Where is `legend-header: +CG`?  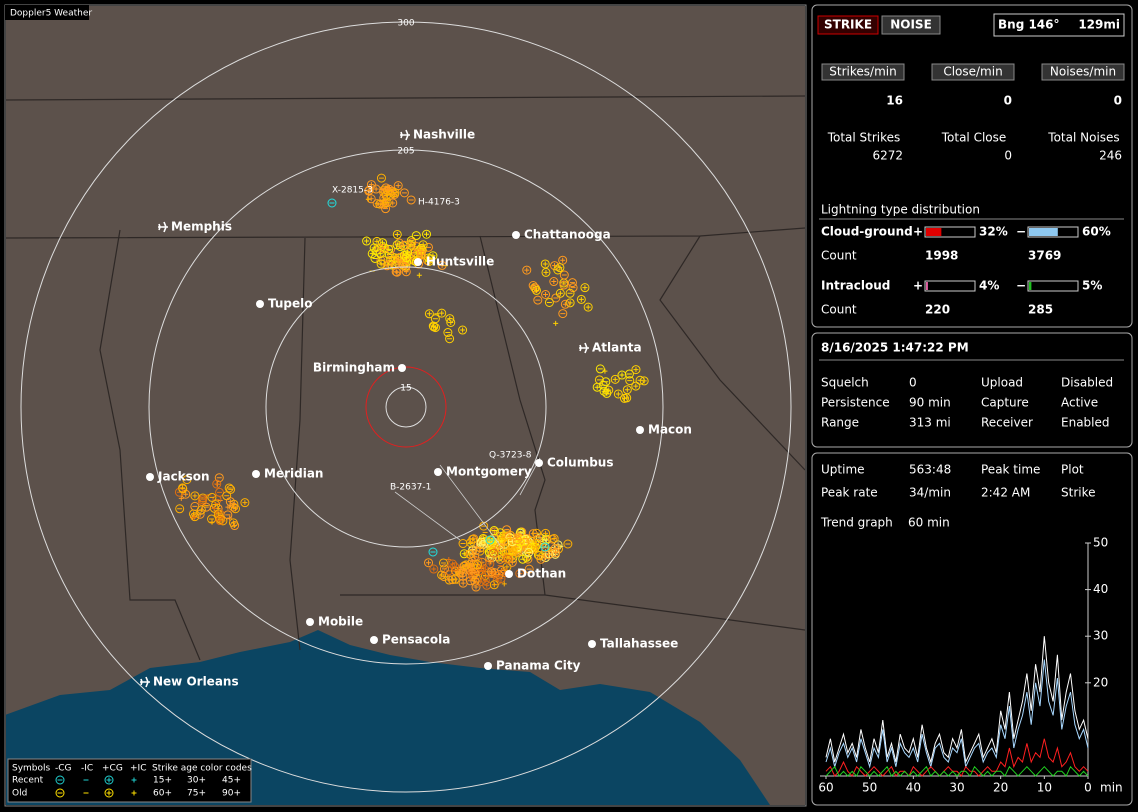 legend-header: +CG is located at coordinates (112, 769).